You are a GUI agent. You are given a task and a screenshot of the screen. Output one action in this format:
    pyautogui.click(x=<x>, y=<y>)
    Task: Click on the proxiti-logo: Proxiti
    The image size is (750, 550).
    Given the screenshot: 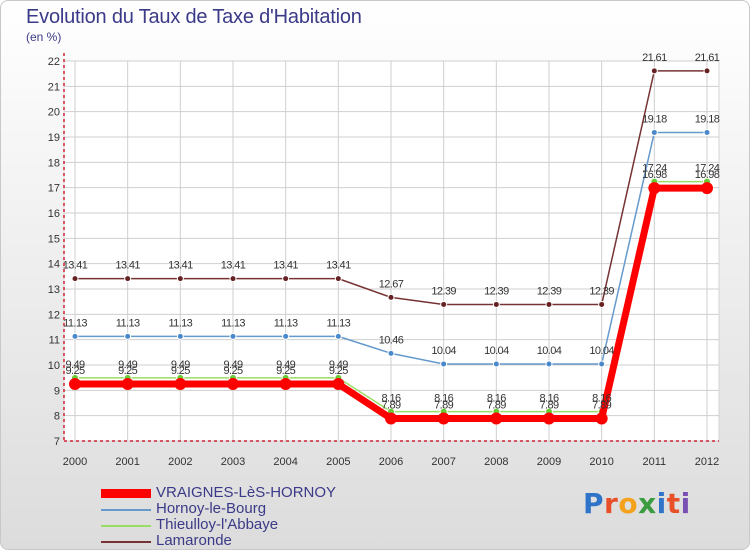 What is the action you would take?
    pyautogui.click(x=637, y=503)
    